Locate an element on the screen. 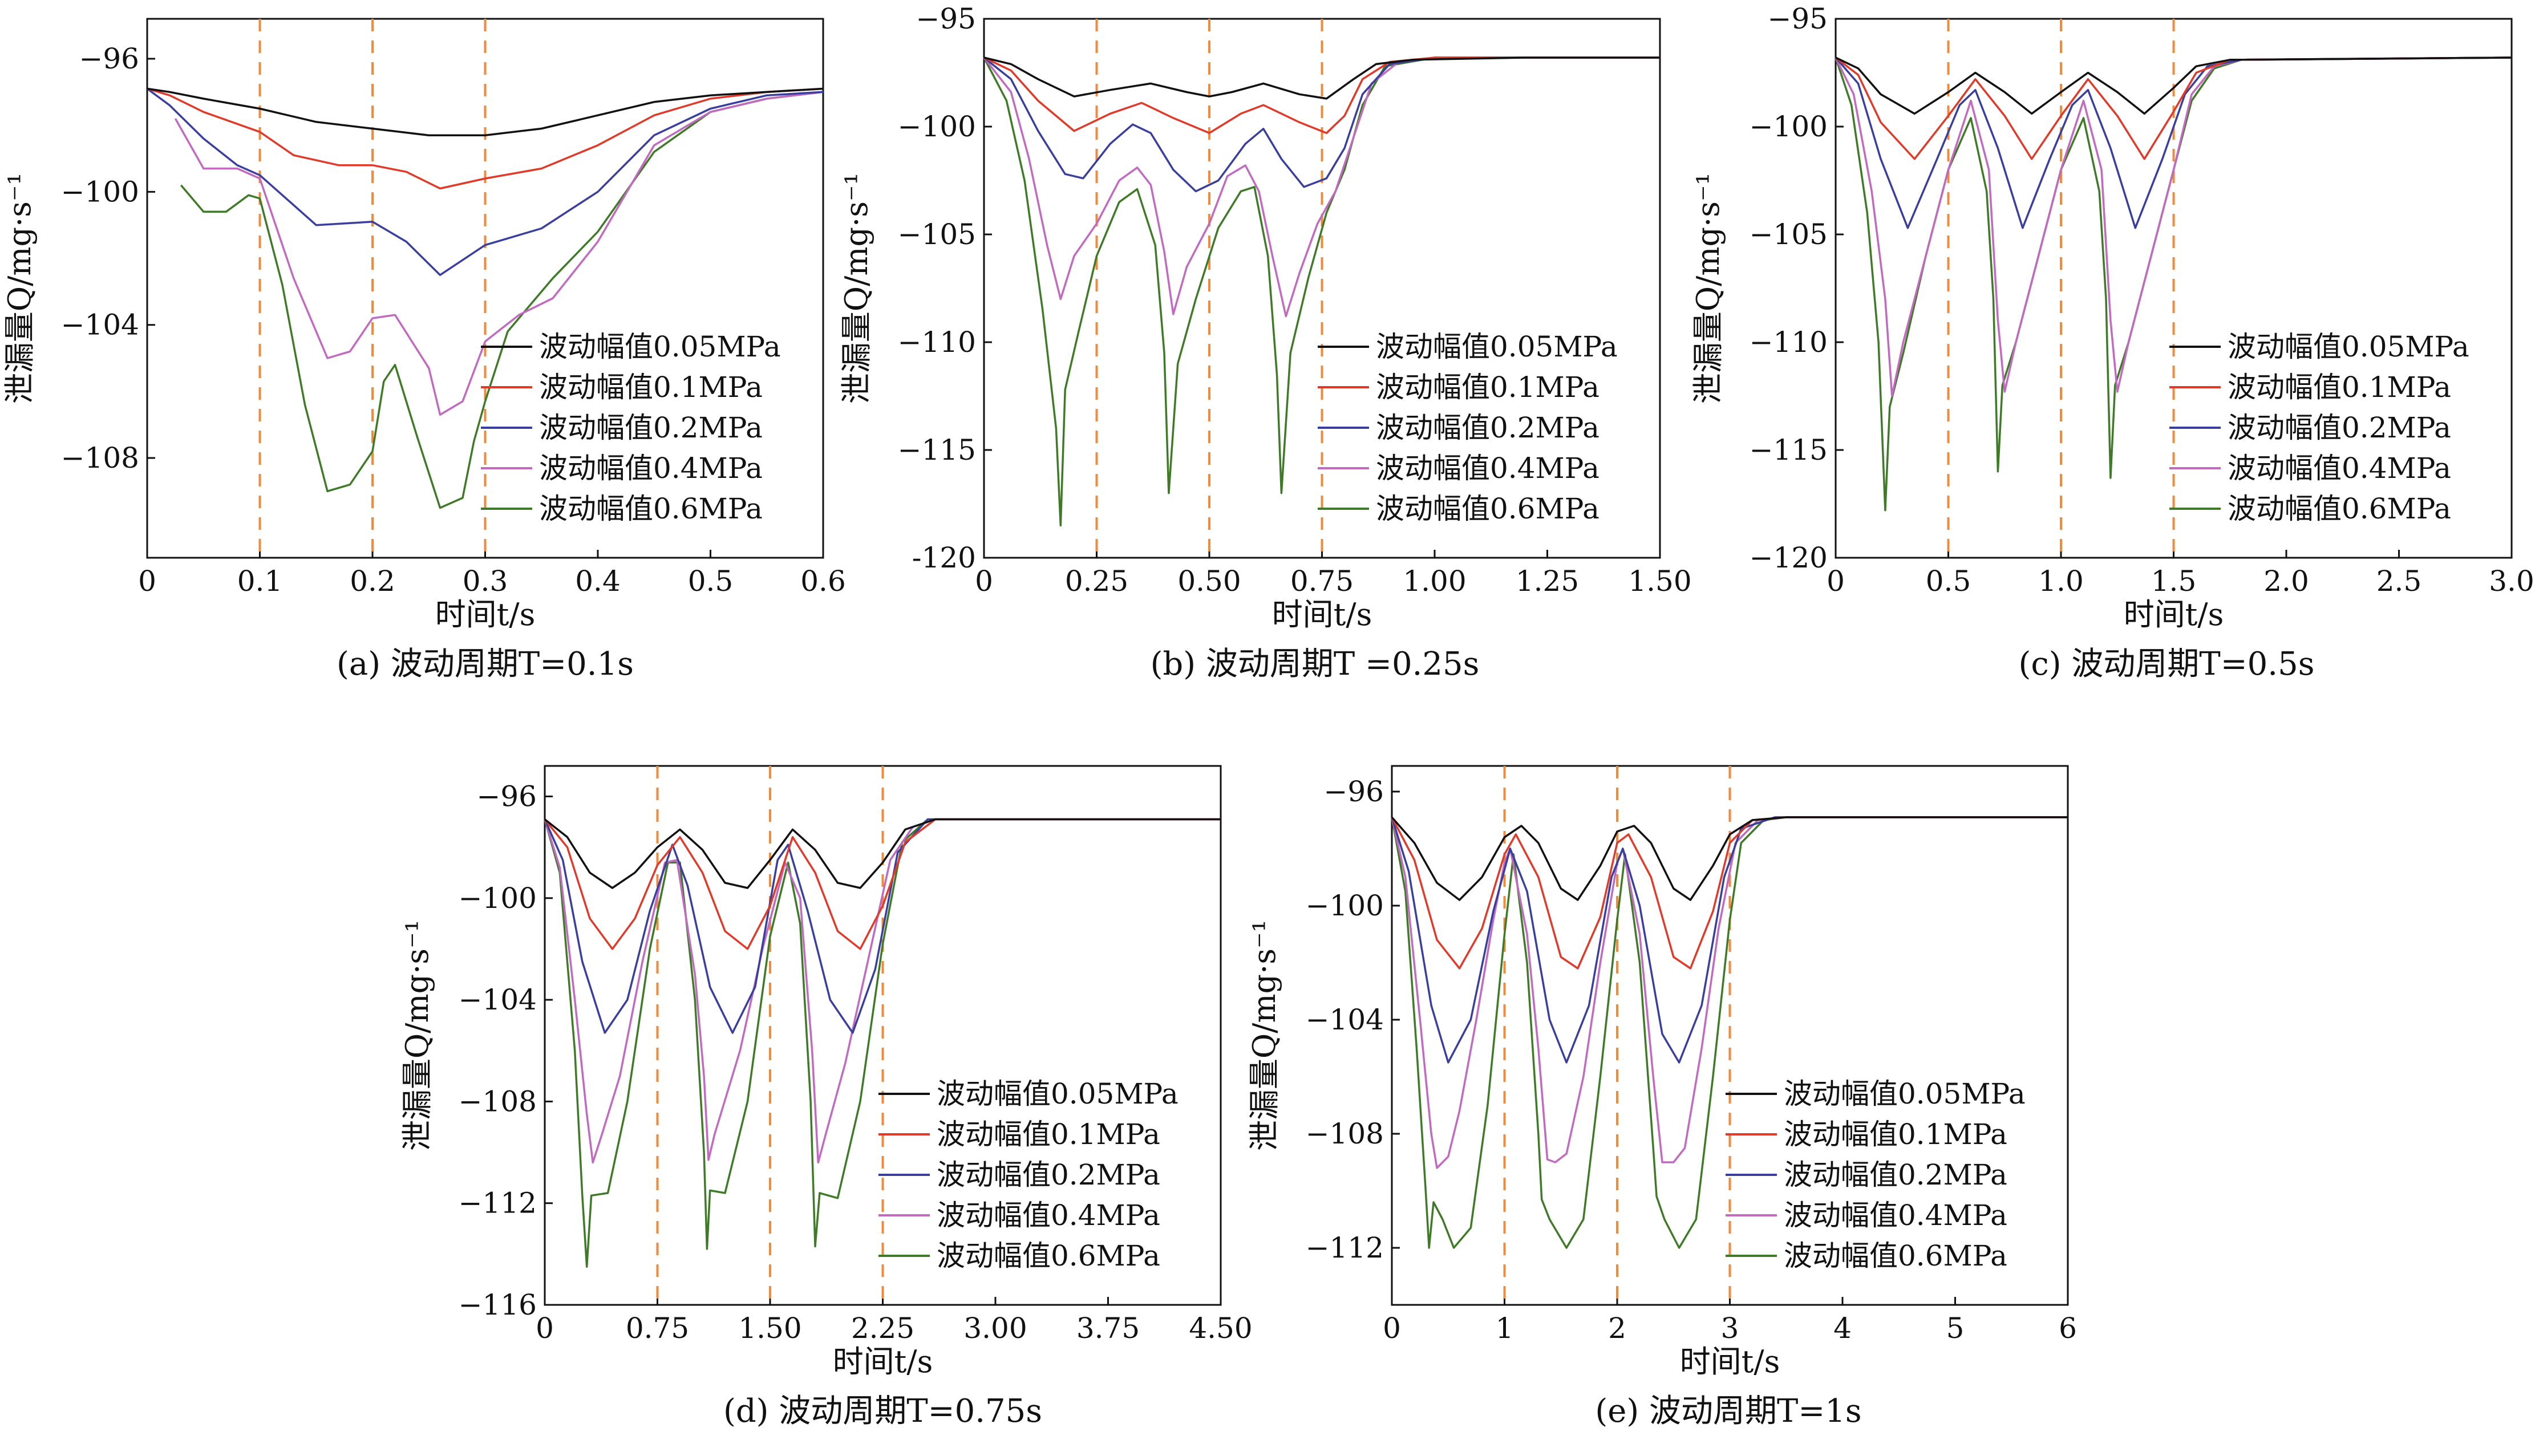  x-tick-label: 3.0 is located at coordinates (2511, 582).